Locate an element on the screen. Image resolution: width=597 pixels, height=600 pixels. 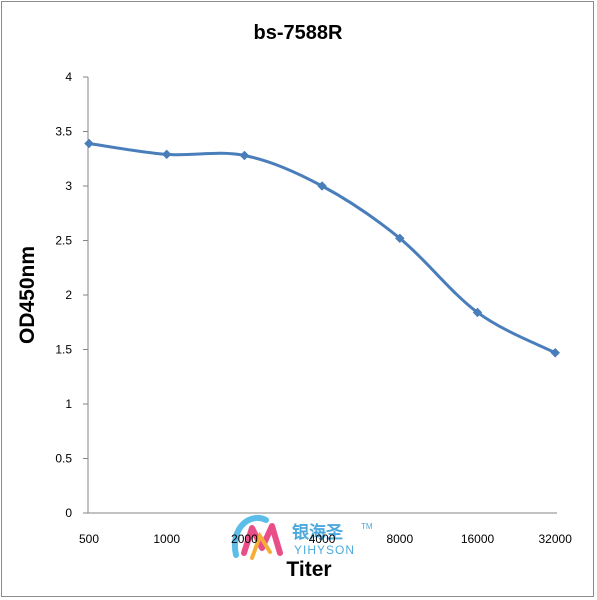
y-tick-label: 3 is located at coordinates (68, 186).